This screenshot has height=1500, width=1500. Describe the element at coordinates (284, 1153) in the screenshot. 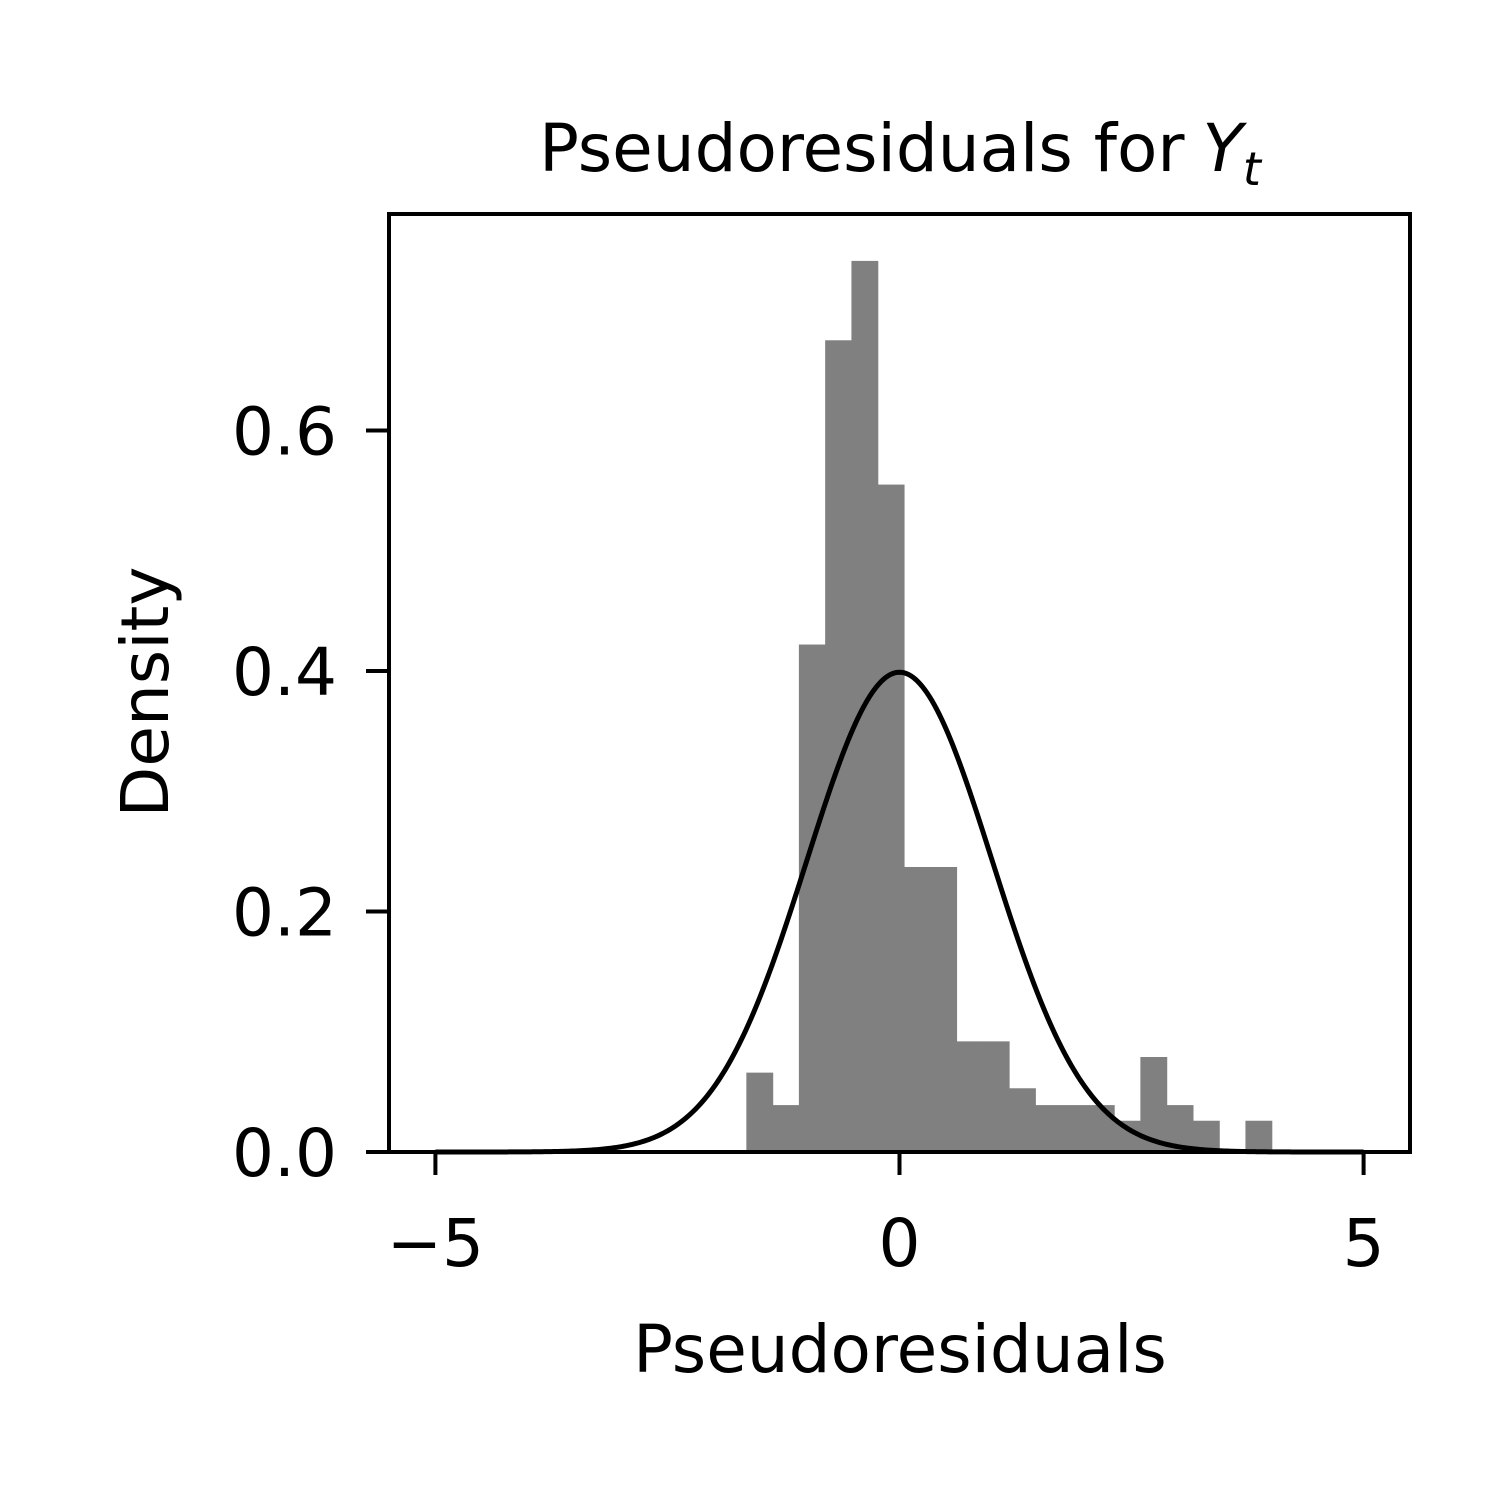

I see `y-tick-label: 0.0` at that location.